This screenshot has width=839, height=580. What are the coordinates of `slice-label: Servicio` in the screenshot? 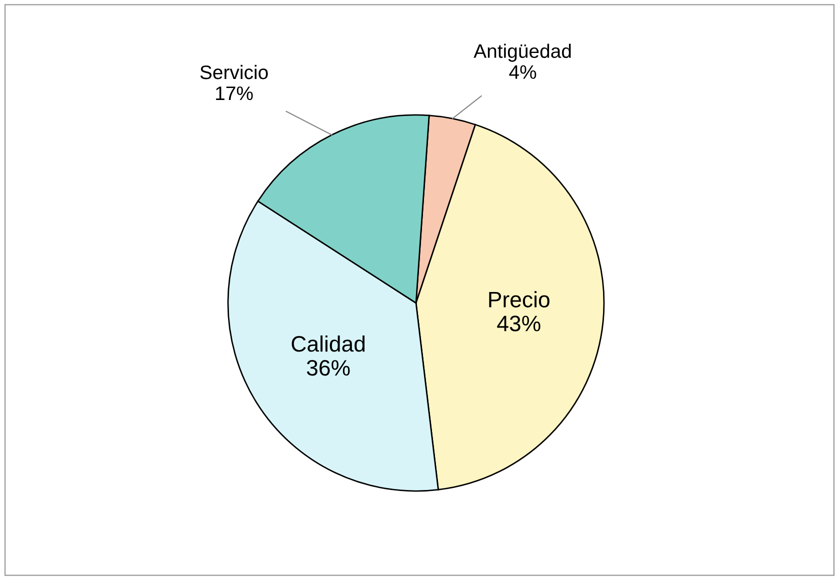 It's located at (234, 72).